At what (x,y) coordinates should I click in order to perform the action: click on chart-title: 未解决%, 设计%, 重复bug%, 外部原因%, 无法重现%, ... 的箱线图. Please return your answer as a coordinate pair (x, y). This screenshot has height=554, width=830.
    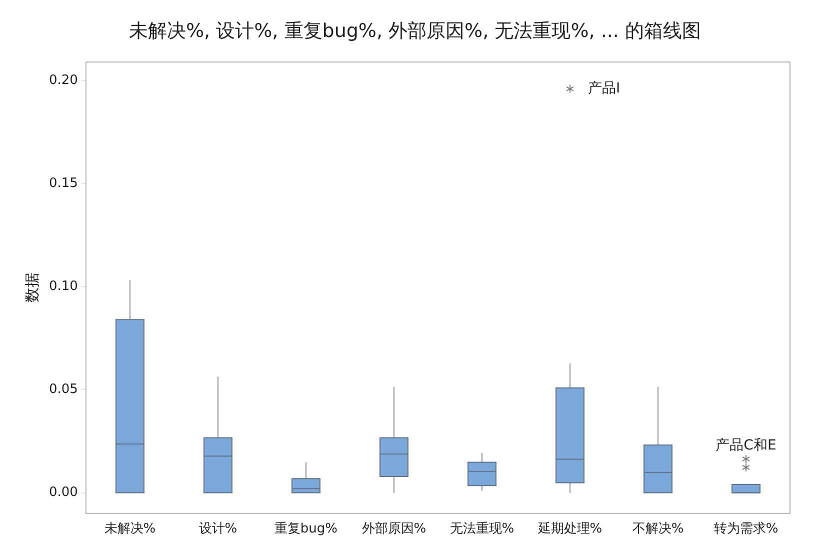
    Looking at the image, I should click on (415, 31).